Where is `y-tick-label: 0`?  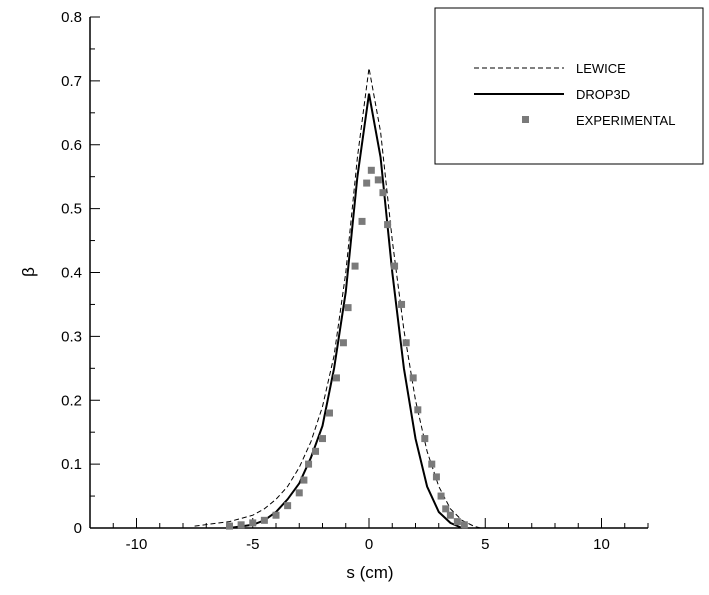
y-tick-label: 0 is located at coordinates (78, 528).